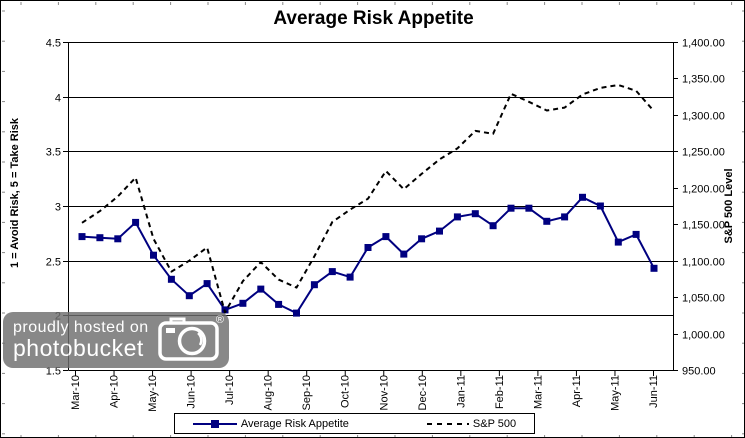 The image size is (745, 438). I want to click on left-axis-title: 1 = Avoid Risk, 5 = Take Risk, so click(15, 192).